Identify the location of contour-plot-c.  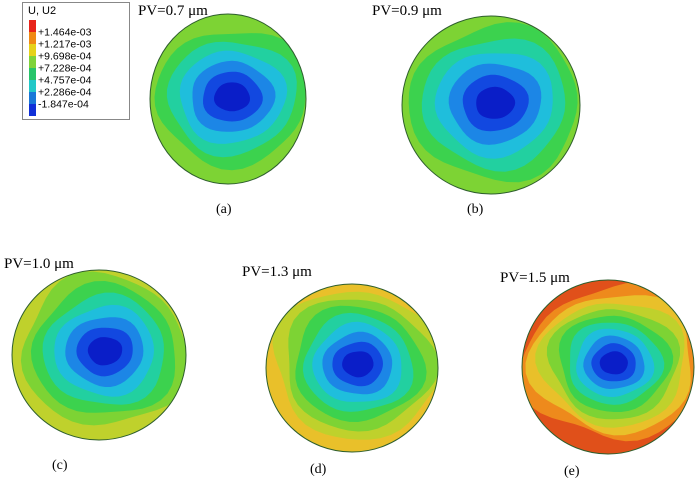
(99, 355).